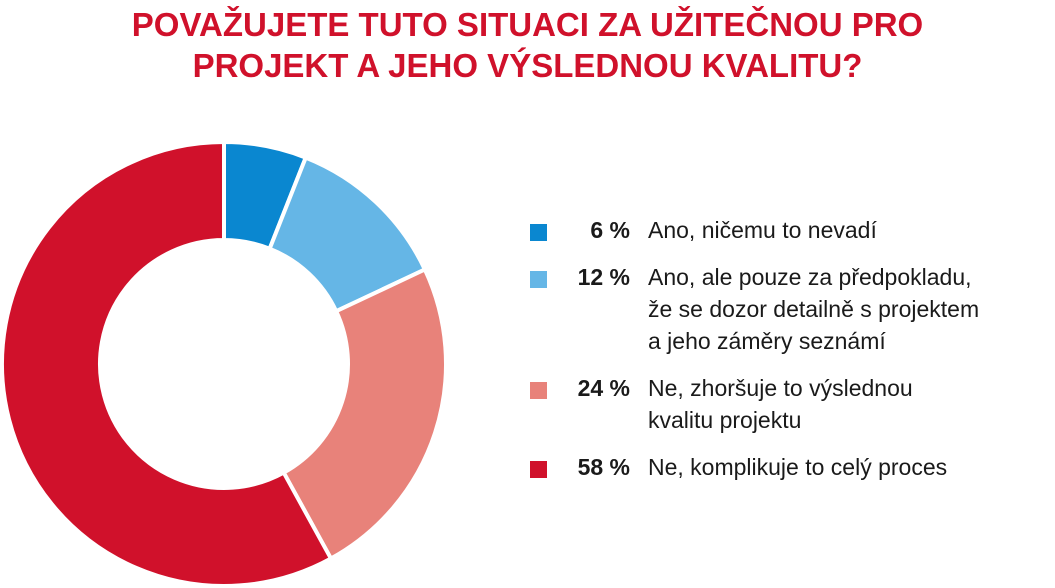  Describe the element at coordinates (527, 65) in the screenshot. I see `chart-title-line-2: PROJEKT A JEHO VÝSLEDNOU KVALITU?` at that location.